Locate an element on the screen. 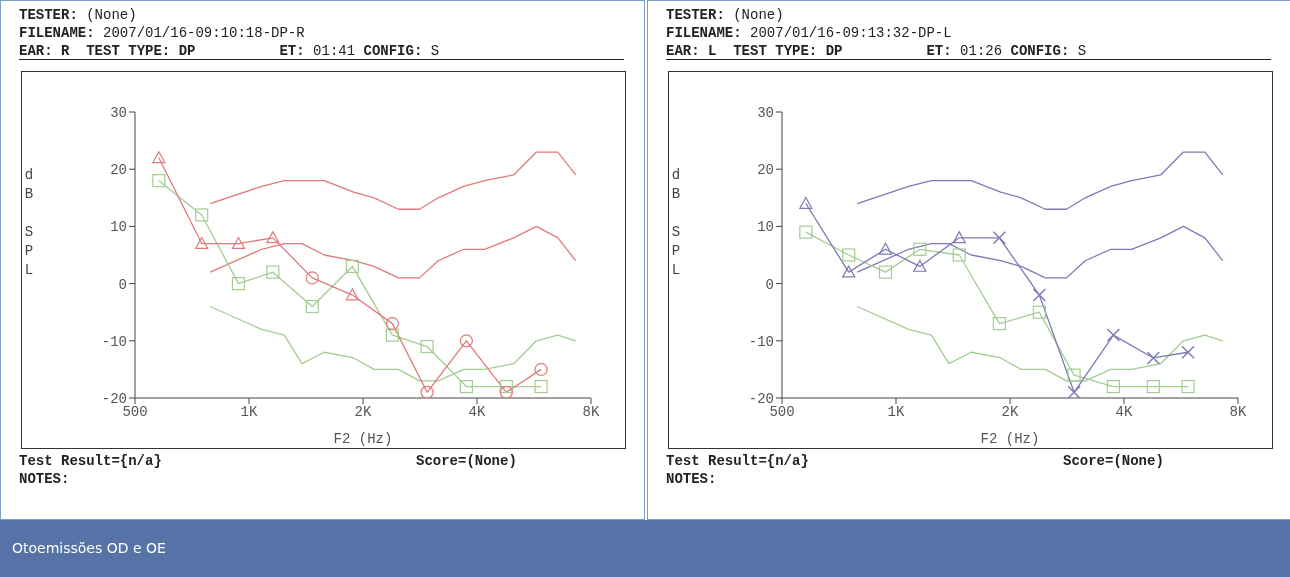 The width and height of the screenshot is (1290, 577). text: EAR: R TEST TYPE: DP ET: 01:41 CONFIG: S is located at coordinates (229, 51).